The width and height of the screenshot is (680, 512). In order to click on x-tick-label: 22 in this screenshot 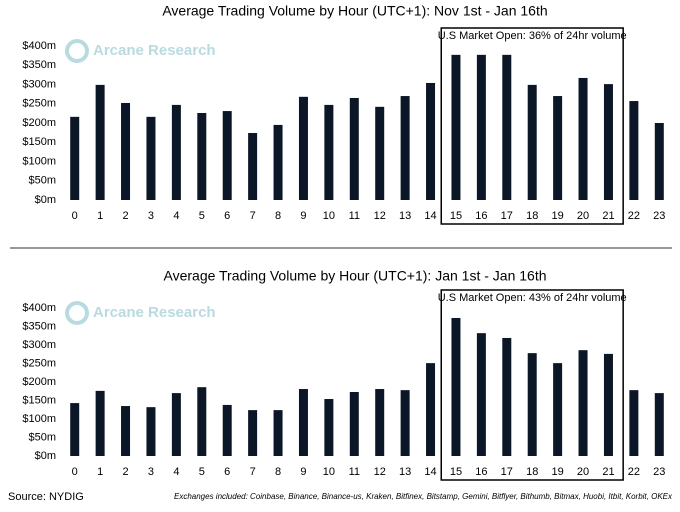, I will do `click(634, 472)`.